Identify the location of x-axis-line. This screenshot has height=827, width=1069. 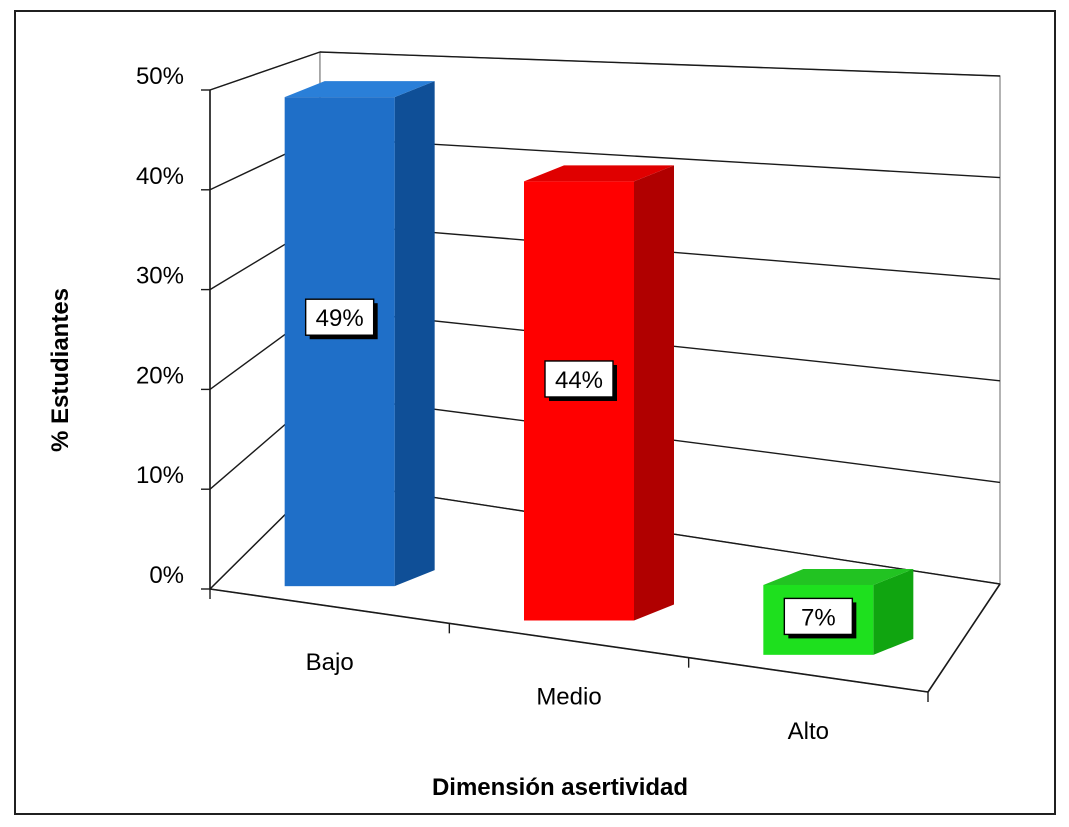
(569, 640).